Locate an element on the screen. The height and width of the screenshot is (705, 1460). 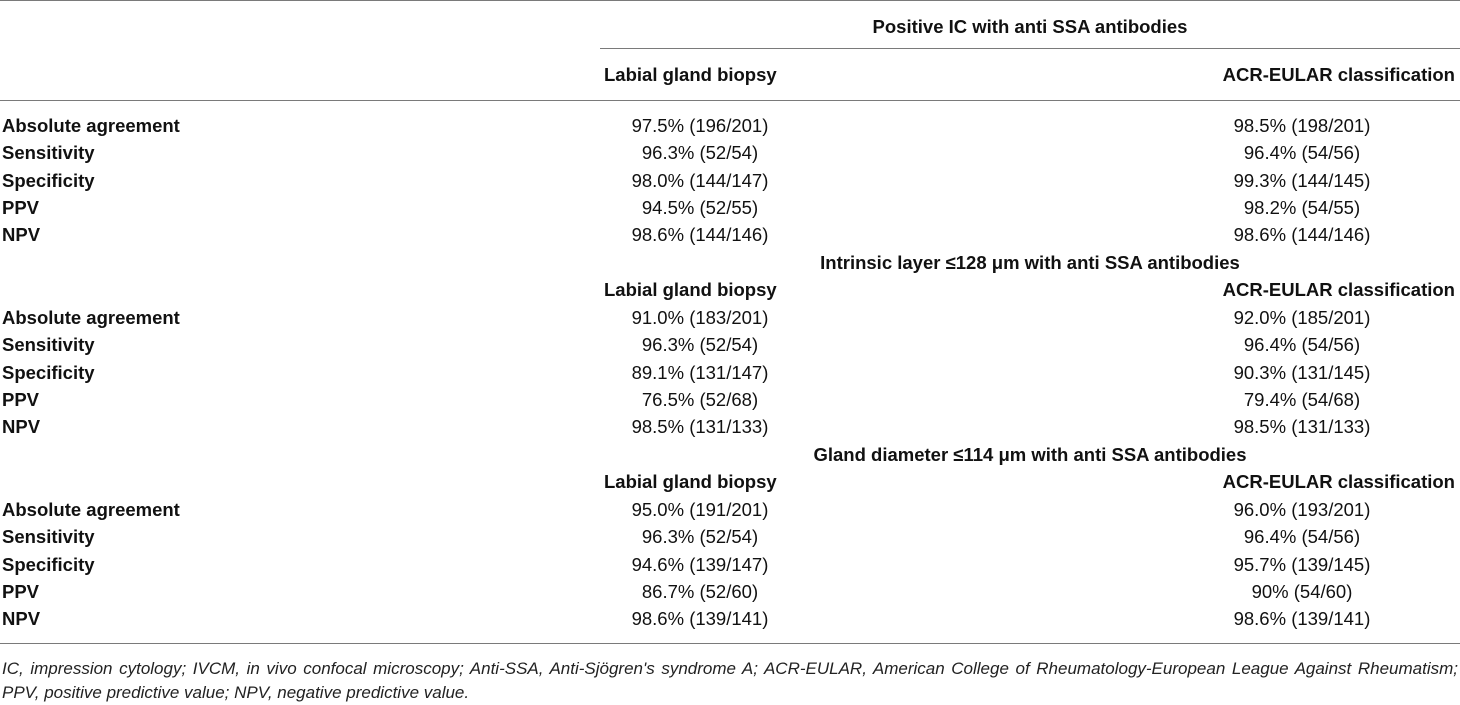
col-header-acr-1: ACR-EULAR classification is located at coordinates (1338, 74).